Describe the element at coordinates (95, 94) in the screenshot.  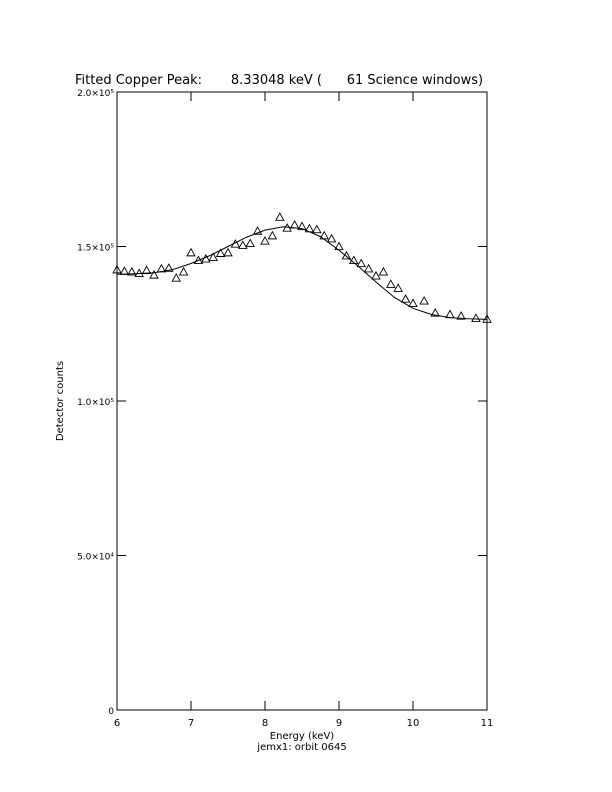
I see `y-tick-label: 2.0×10⁵` at that location.